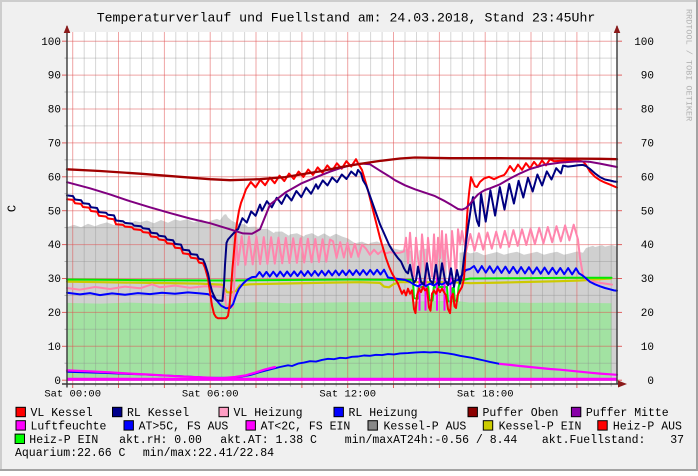  Describe the element at coordinates (689, 65) in the screenshot. I see `svg-text: RRDTOOL / TOBI OETIKER` at that location.